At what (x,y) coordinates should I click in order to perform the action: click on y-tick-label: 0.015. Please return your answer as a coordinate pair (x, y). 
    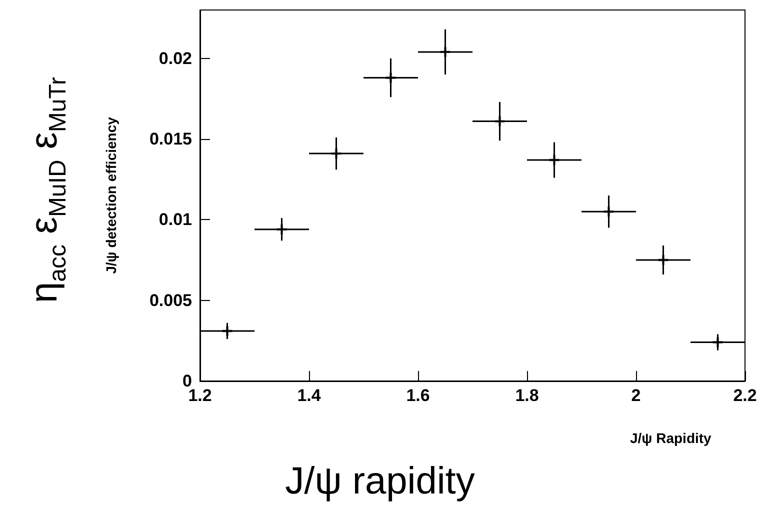
    Looking at the image, I should click on (170, 139).